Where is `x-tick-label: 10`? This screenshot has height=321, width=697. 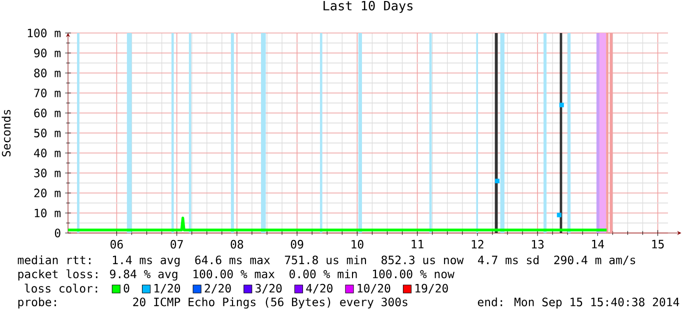
x-tick-label: 10 is located at coordinates (358, 244).